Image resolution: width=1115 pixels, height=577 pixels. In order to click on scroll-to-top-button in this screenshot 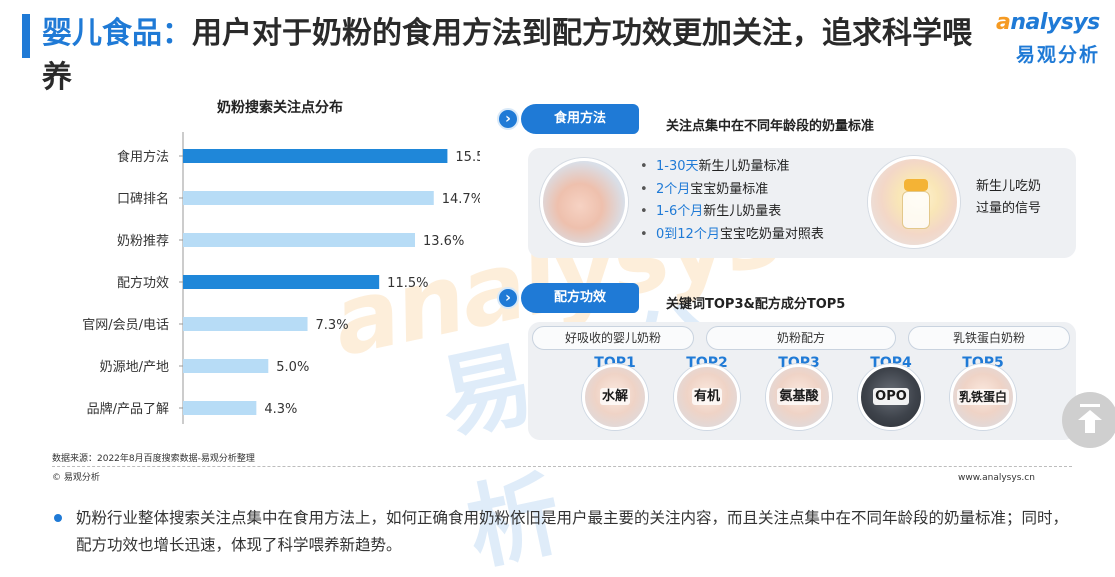, I will do `click(1088, 420)`.